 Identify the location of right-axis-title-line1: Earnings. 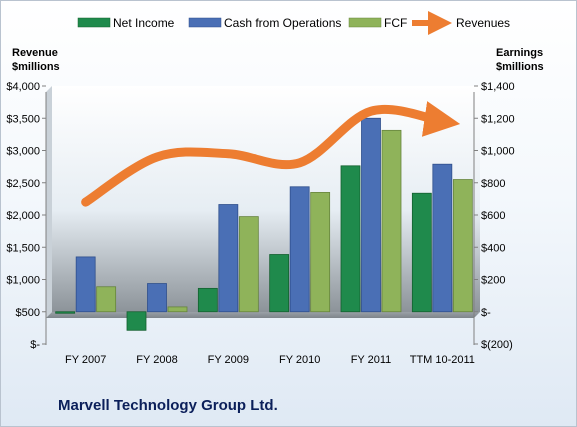
(519, 53).